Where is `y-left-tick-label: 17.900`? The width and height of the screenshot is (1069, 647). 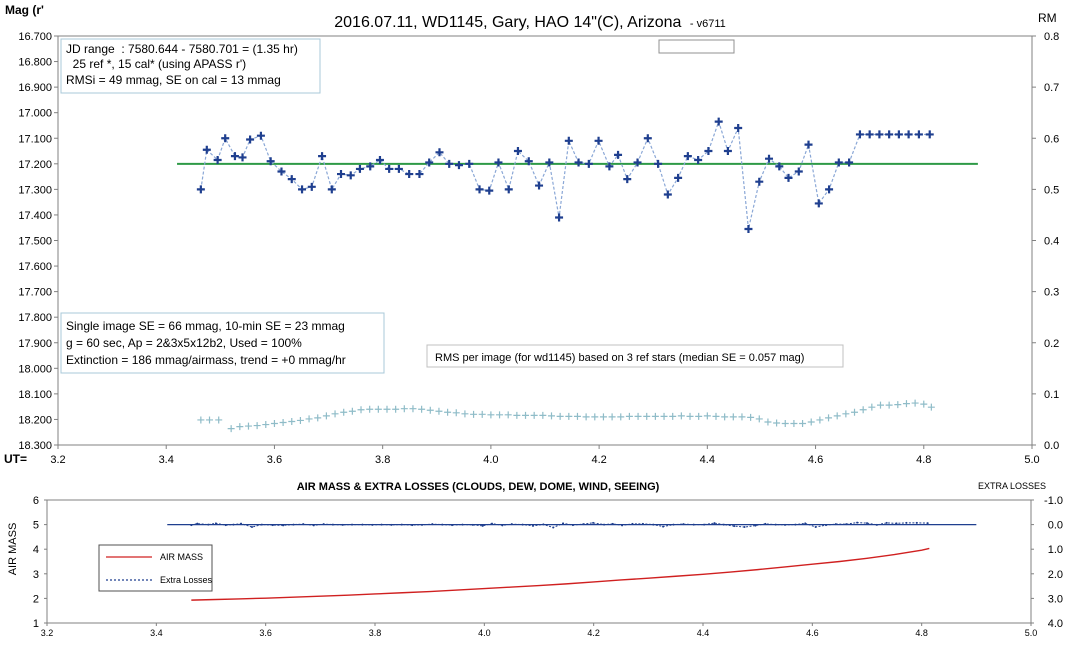 y-left-tick-label: 17.900 is located at coordinates (35, 344).